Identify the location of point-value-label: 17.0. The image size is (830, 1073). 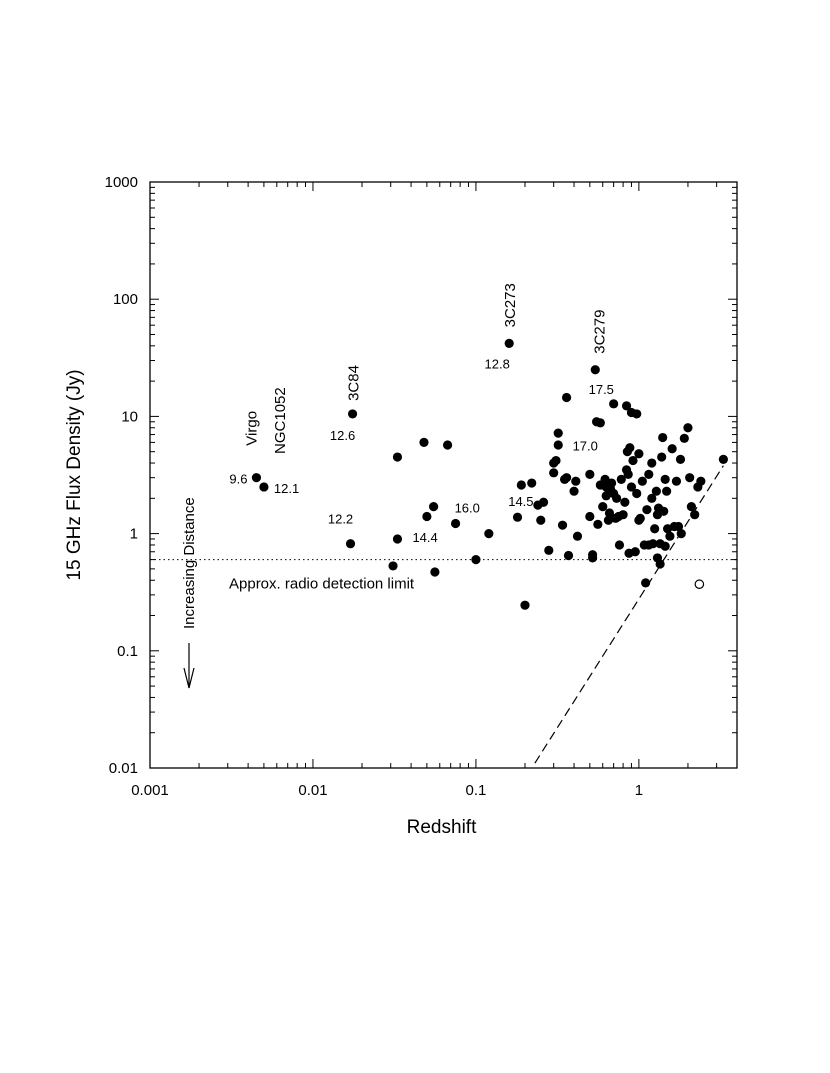
(585, 446).